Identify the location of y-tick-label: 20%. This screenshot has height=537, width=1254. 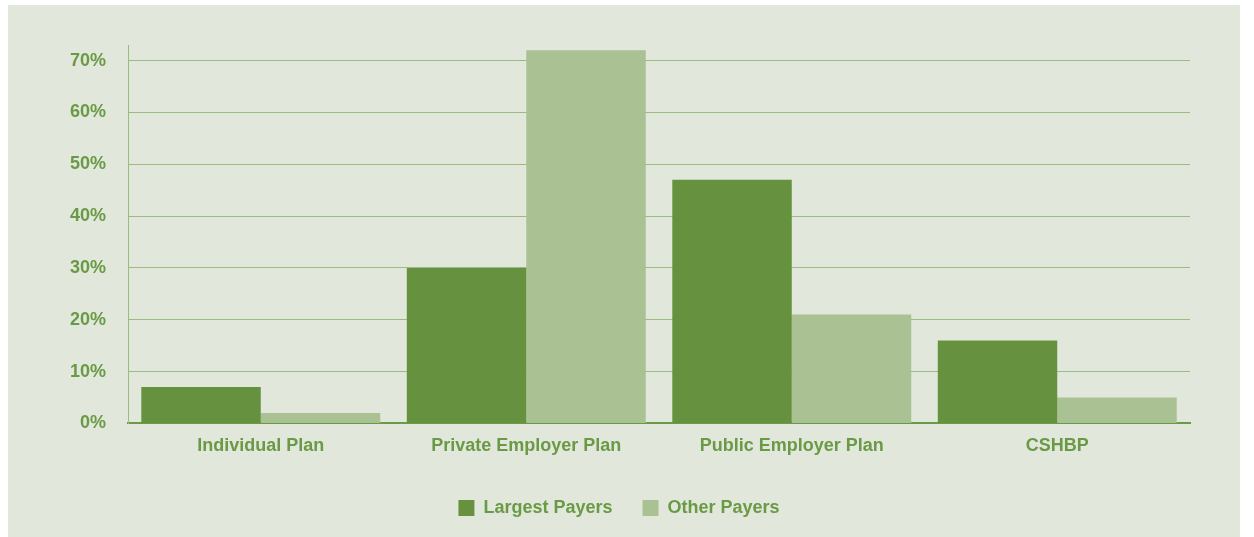
(88, 318).